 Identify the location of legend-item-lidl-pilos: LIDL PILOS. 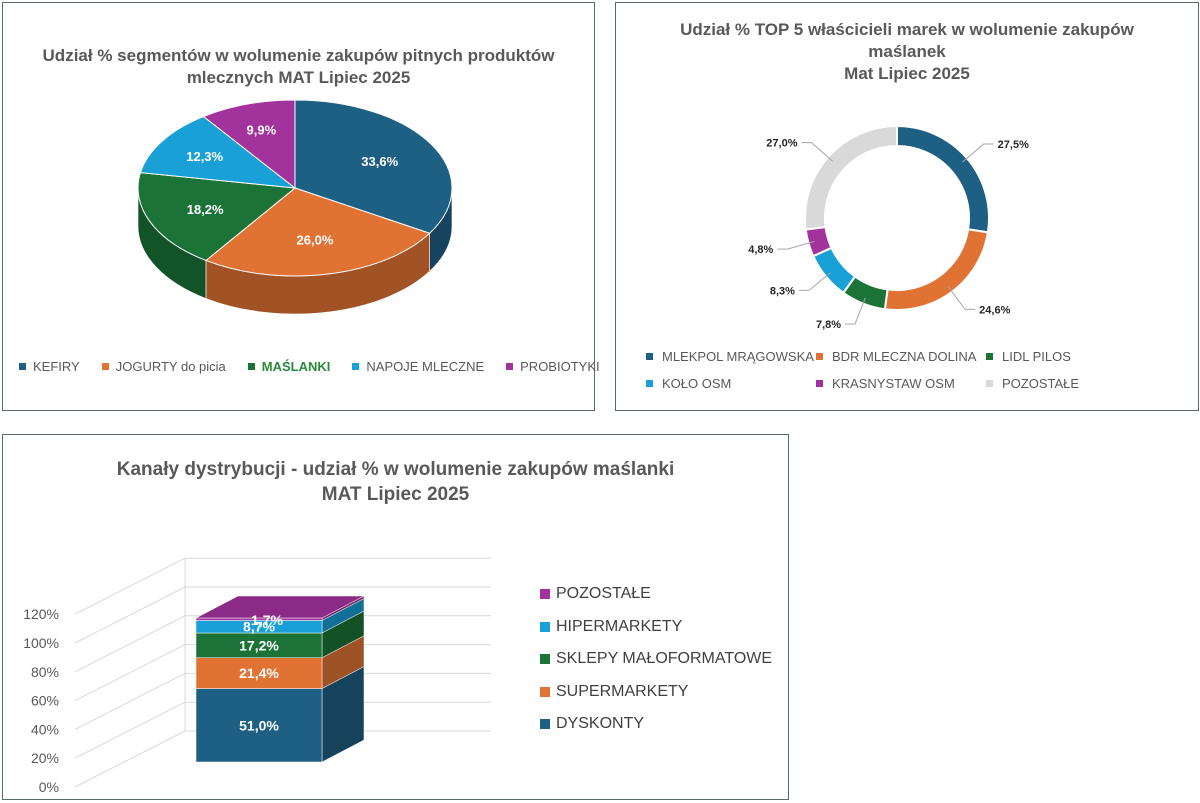
(1028, 356).